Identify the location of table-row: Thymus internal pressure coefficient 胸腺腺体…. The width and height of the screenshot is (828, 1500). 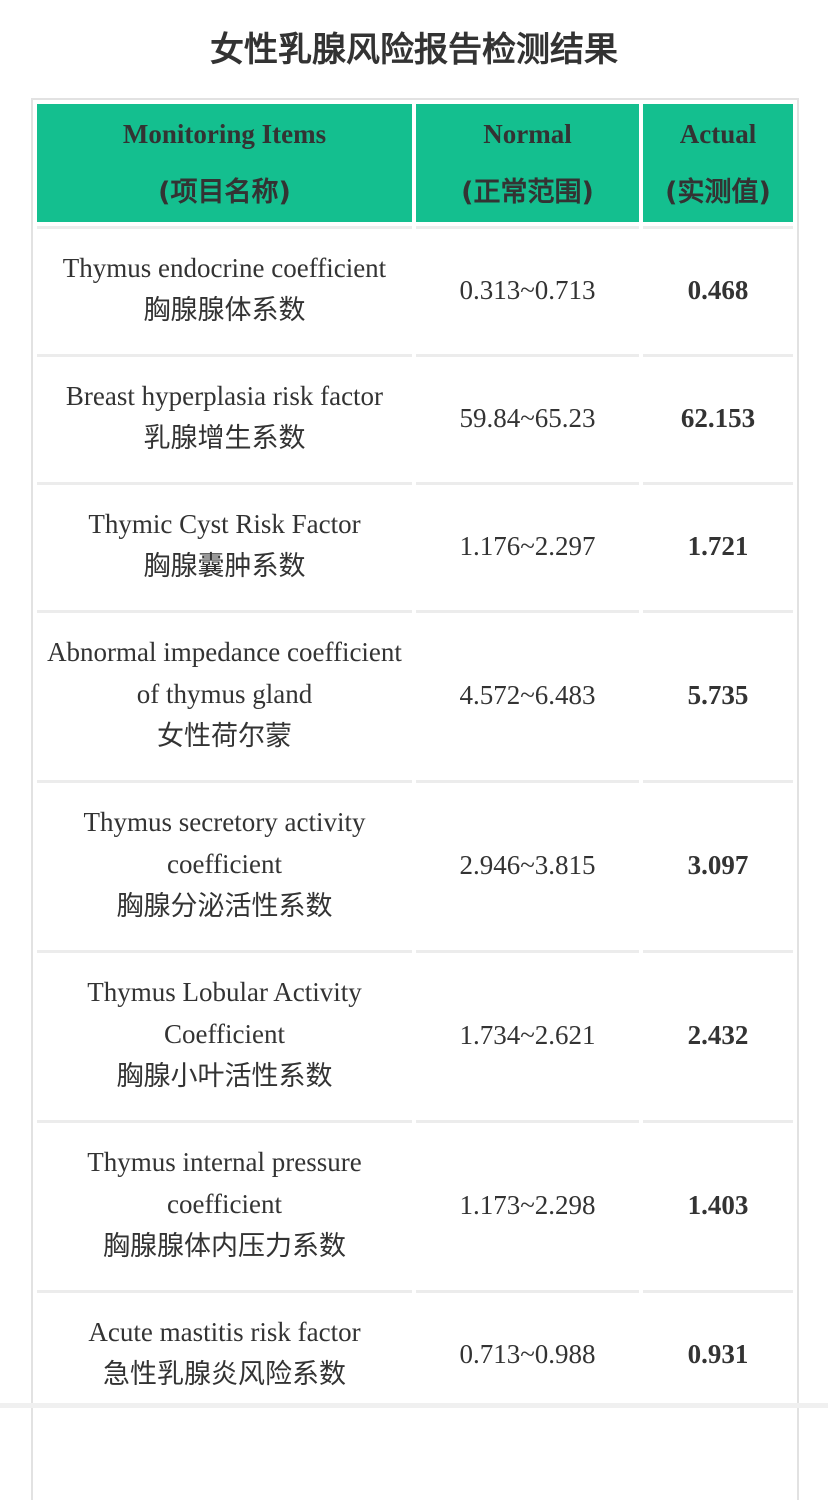
(415, 1203).